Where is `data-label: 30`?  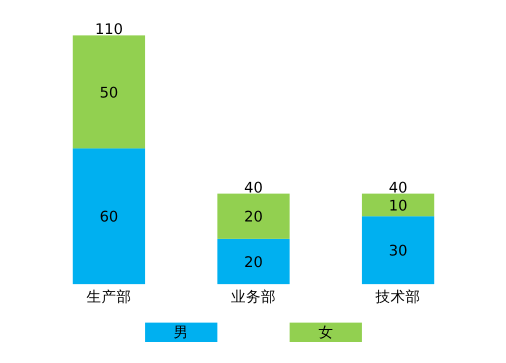 data-label: 30 is located at coordinates (398, 251).